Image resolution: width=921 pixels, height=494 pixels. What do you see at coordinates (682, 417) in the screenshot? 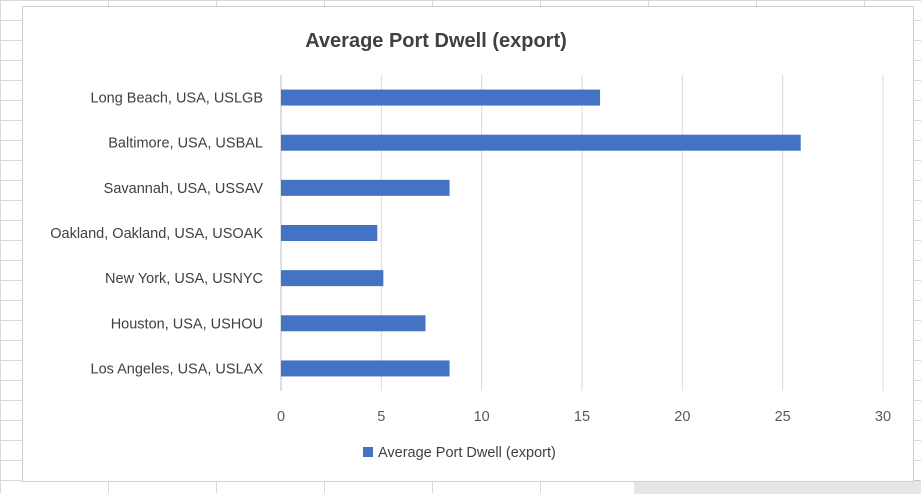
I see `x-tick-label: 20` at bounding box center [682, 417].